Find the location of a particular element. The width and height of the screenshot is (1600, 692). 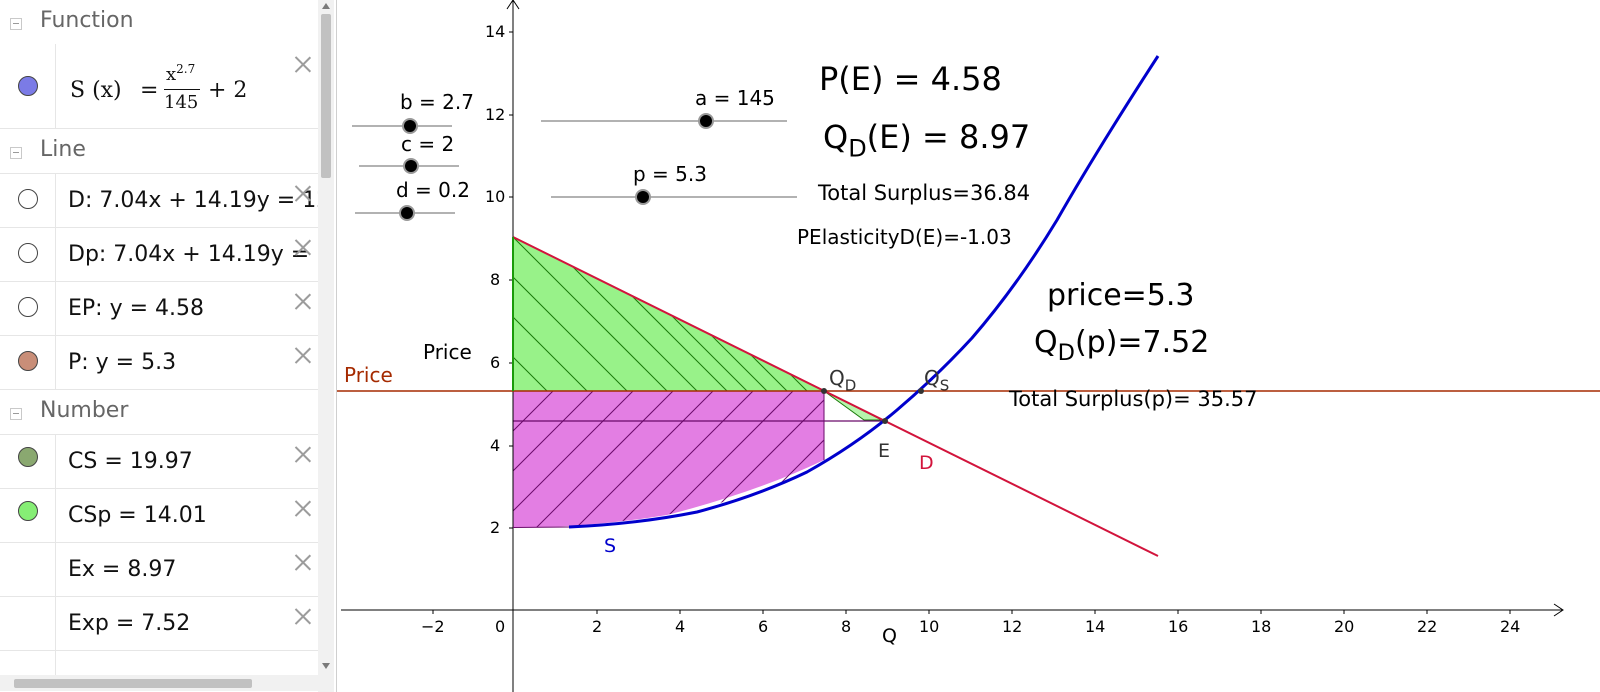

slider-c-label: c = 2 is located at coordinates (428, 144).